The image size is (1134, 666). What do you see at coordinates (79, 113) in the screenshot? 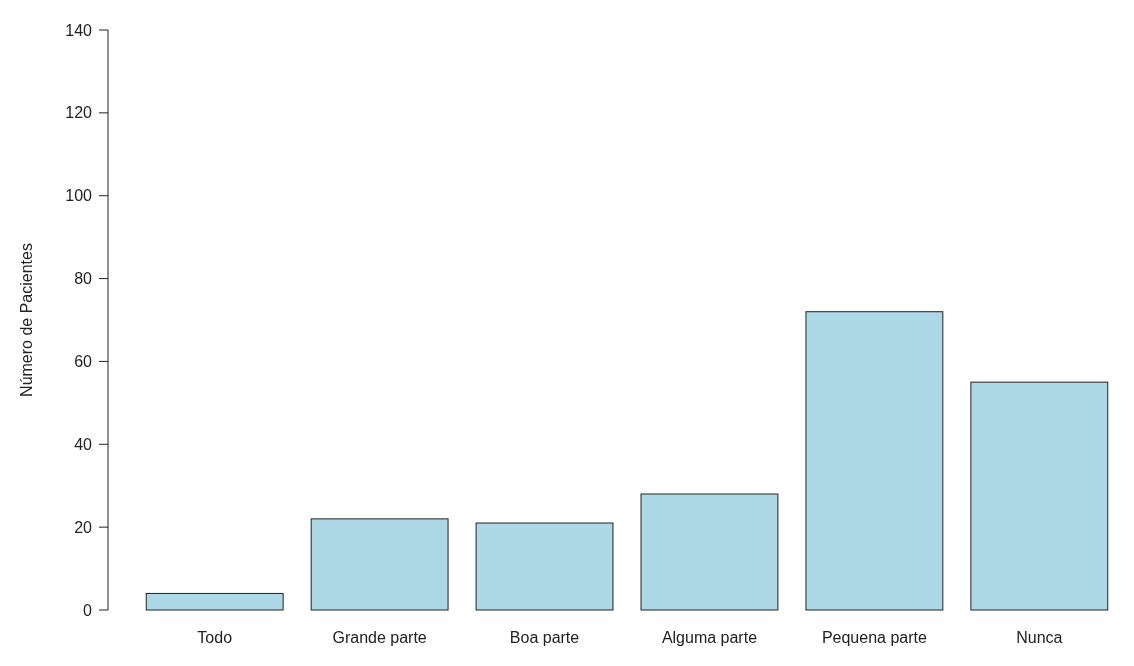
I see `y-tick-label: 120` at bounding box center [79, 113].